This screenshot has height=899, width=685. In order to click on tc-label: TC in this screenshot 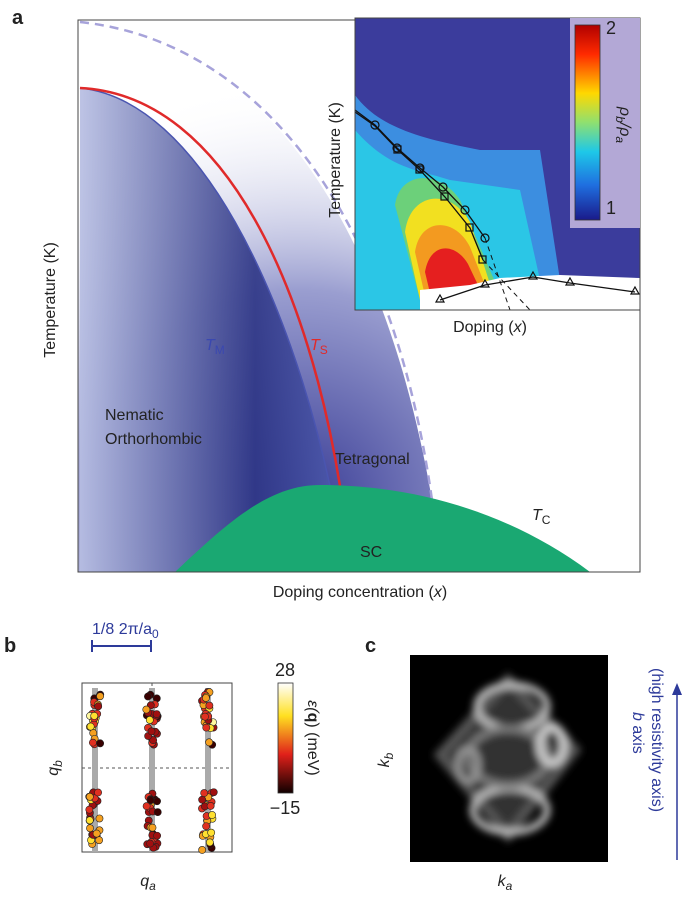, I will do `click(541, 517)`.